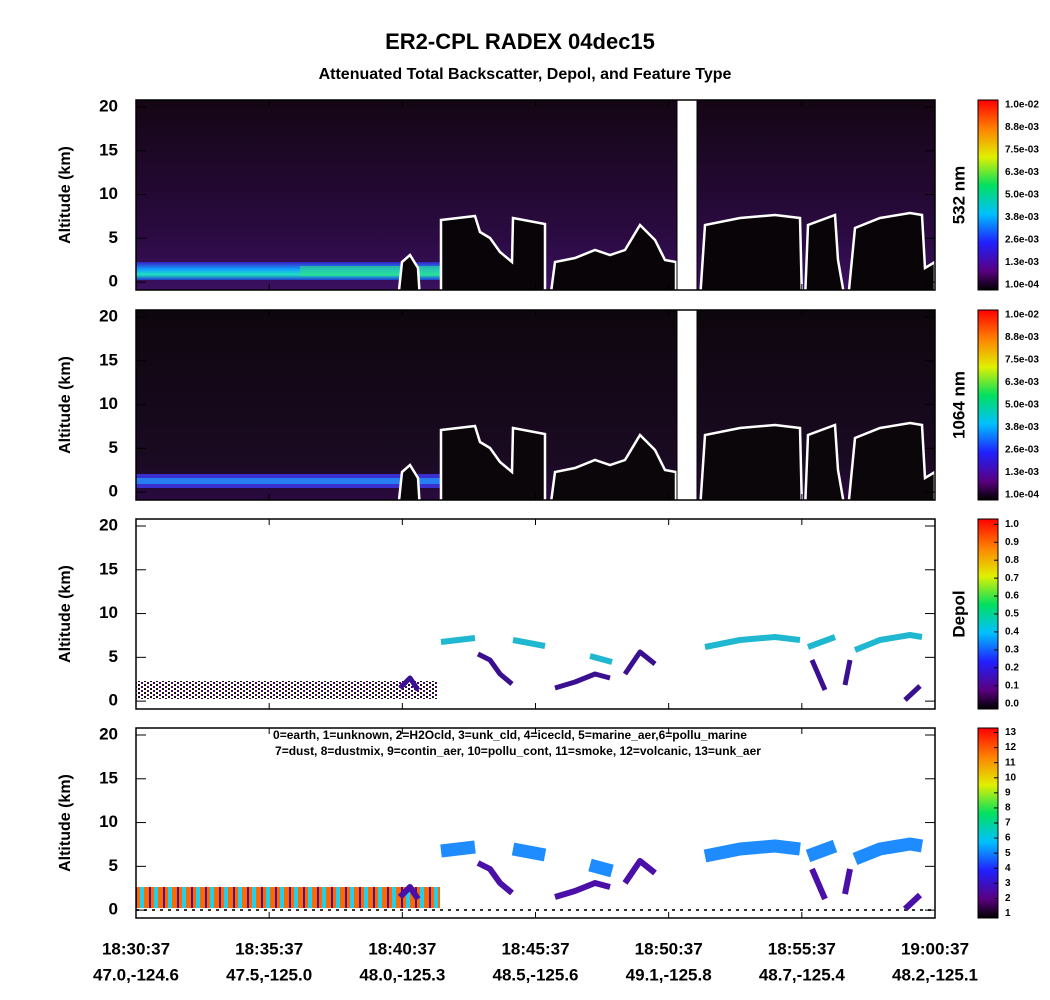 The image size is (1050, 1000). What do you see at coordinates (1010, 762) in the screenshot?
I see `colorbar-tick-label: 11` at bounding box center [1010, 762].